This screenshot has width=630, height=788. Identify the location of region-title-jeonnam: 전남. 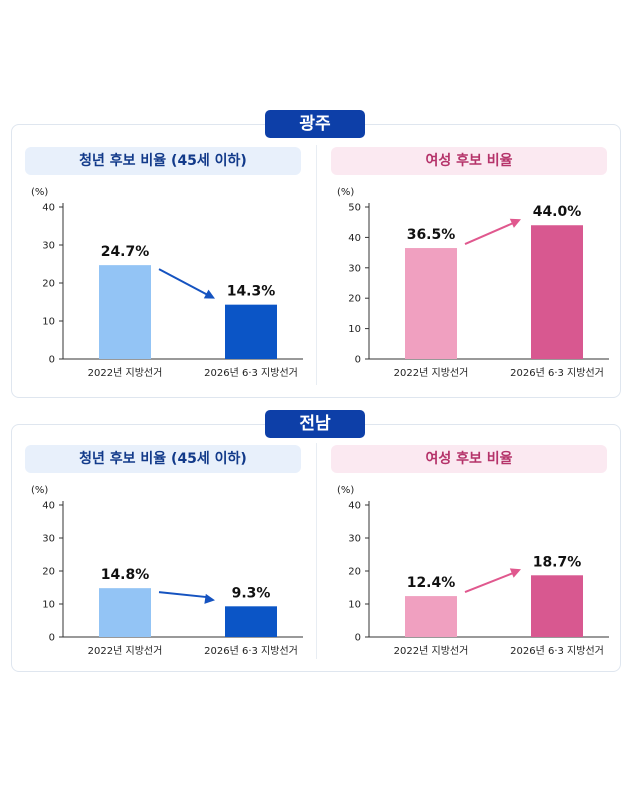
(315, 424).